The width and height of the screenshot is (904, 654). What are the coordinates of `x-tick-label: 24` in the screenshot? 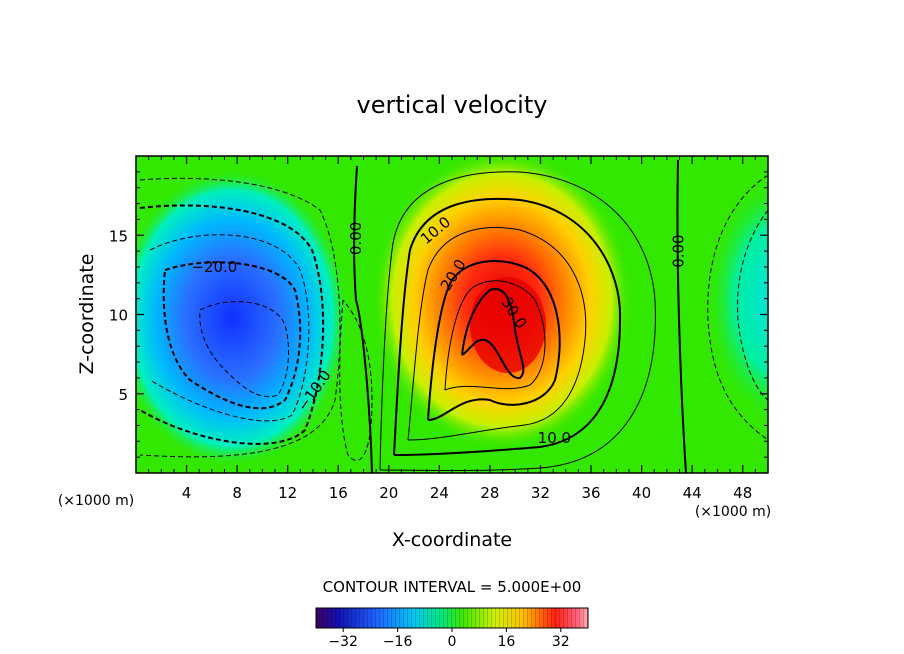 It's located at (439, 493).